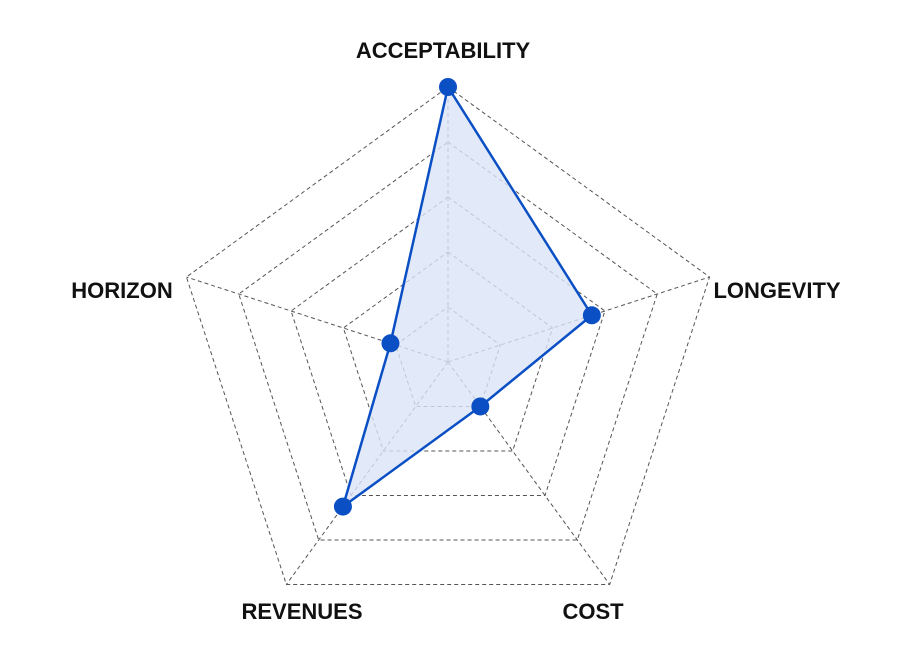  Describe the element at coordinates (390, 343) in the screenshot. I see `data-point-horizon` at that location.